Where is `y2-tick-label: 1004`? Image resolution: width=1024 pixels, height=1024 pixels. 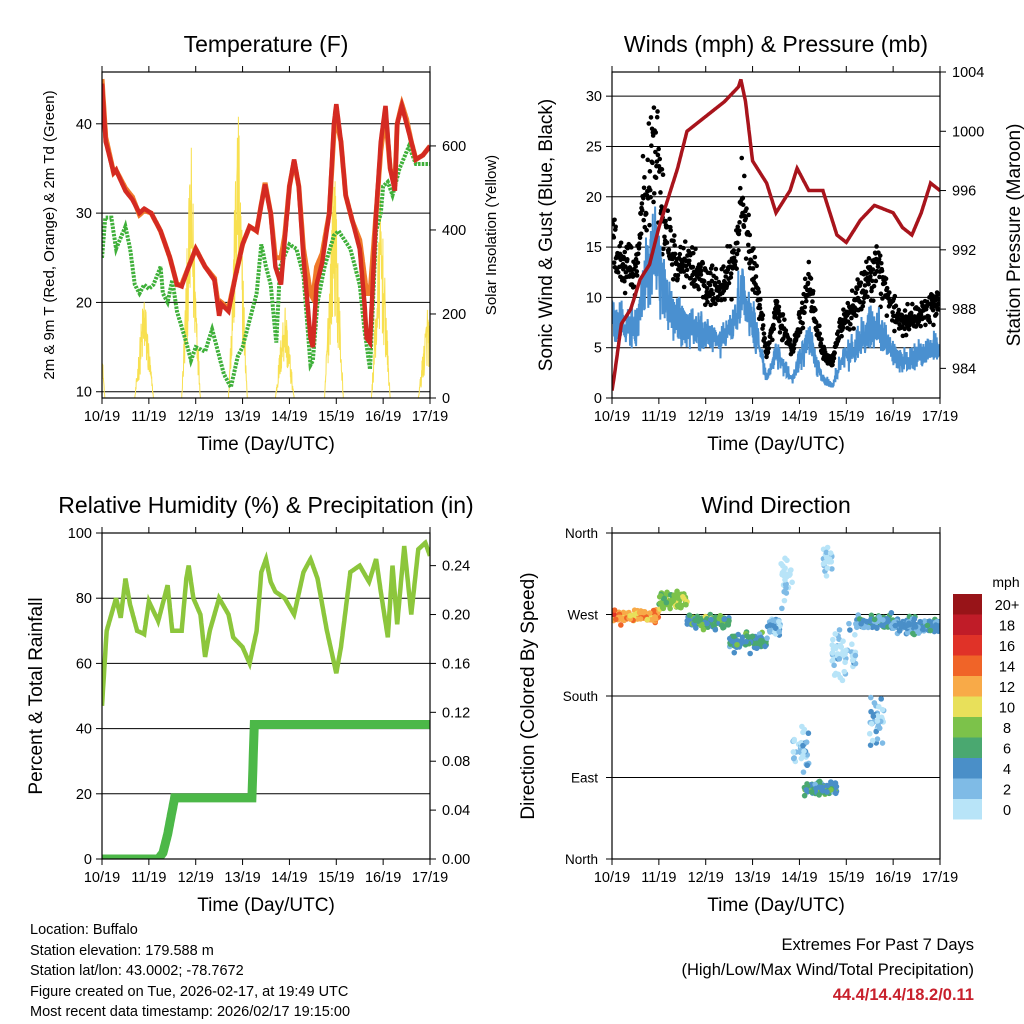
y2-tick-label: 1004 is located at coordinates (968, 73).